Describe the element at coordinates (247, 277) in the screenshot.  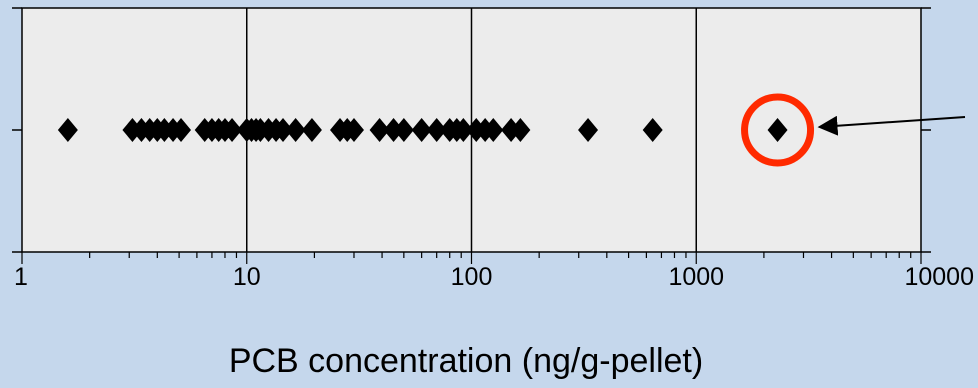
I see `x-tick-label: 10` at that location.